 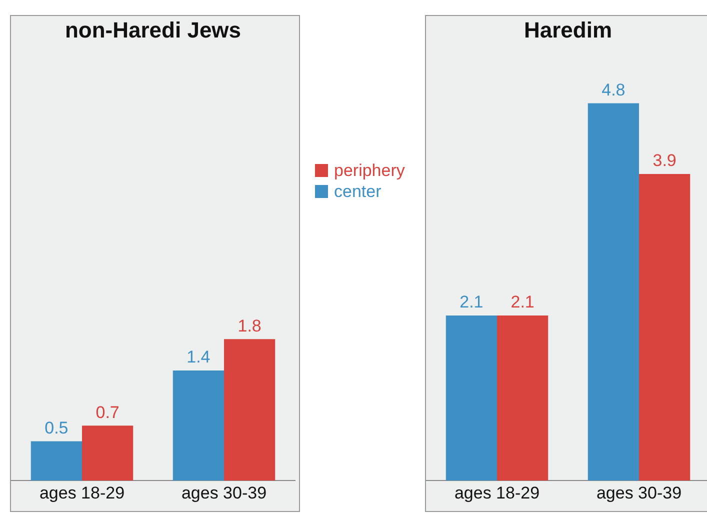 What do you see at coordinates (358, 191) in the screenshot?
I see `legend-label: center` at bounding box center [358, 191].